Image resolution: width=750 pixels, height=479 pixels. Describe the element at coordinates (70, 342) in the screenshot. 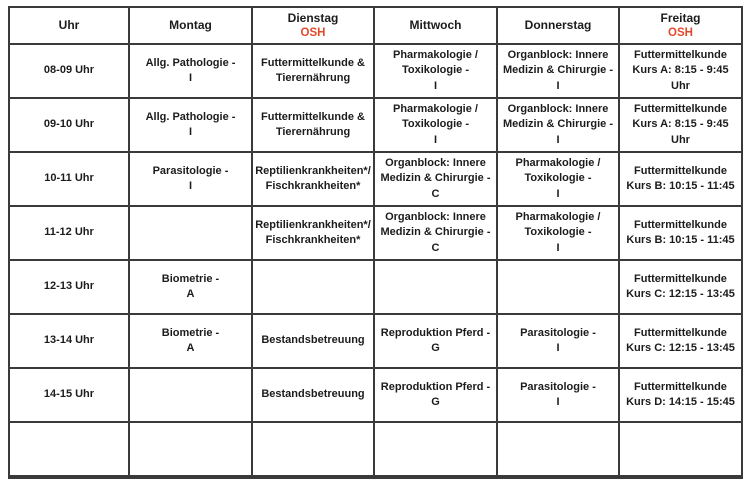

I see `time-cell: 13-14 Uhr` at that location.